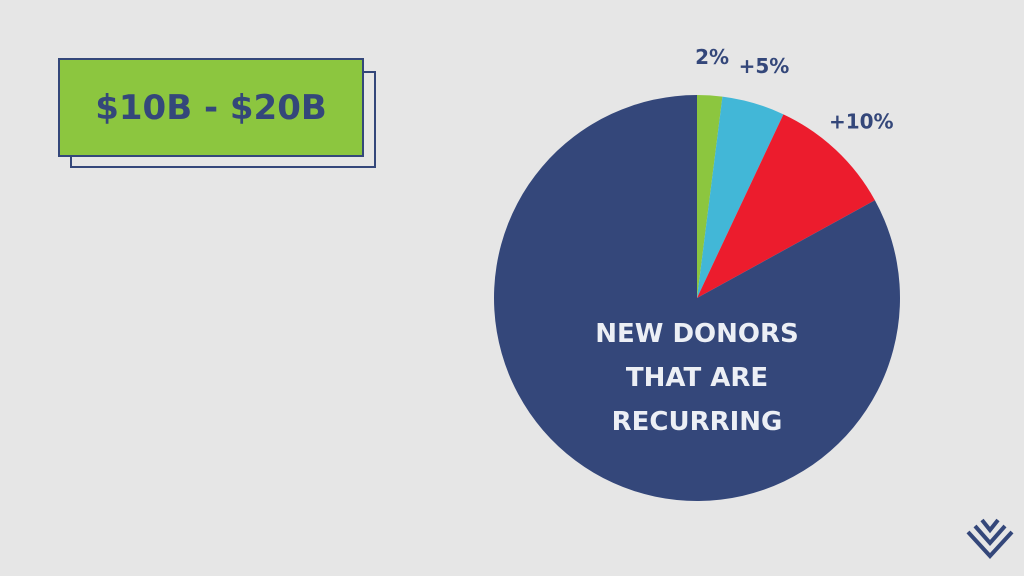  Describe the element at coordinates (764, 66) in the screenshot. I see `value-label: +5%` at that location.